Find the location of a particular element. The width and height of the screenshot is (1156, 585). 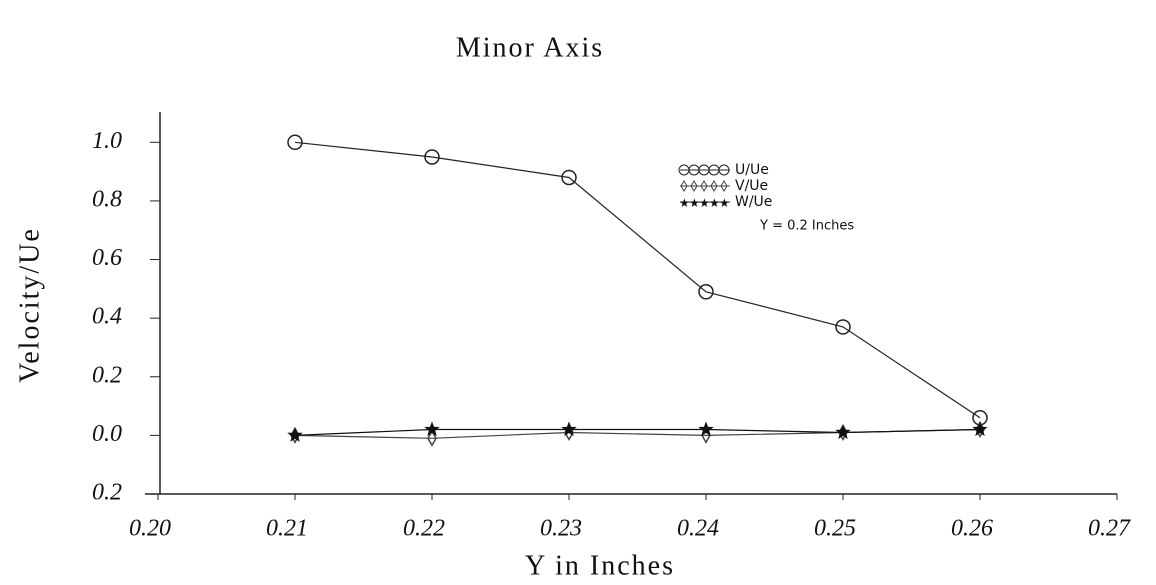

annotation: Y = 0.2 Inches is located at coordinates (806, 226).